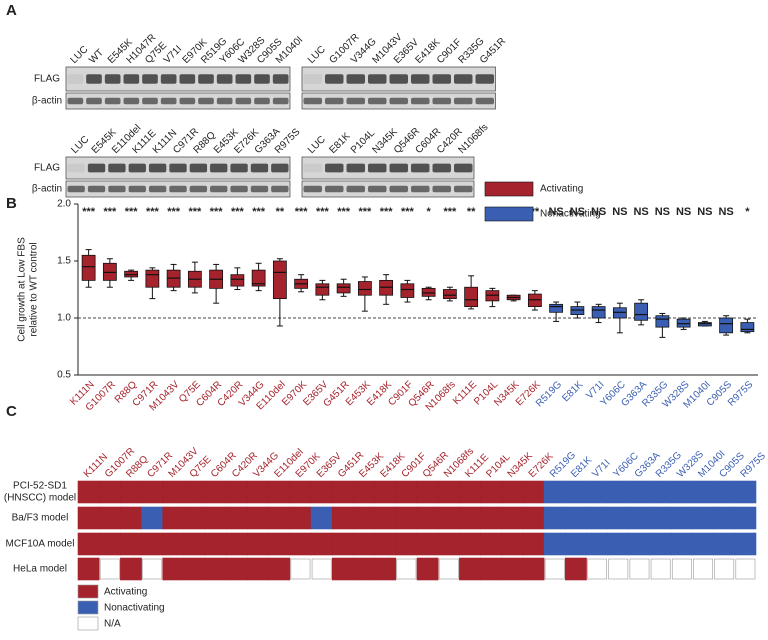  I want to click on row-label: PCI-52-SD1, so click(40, 486).